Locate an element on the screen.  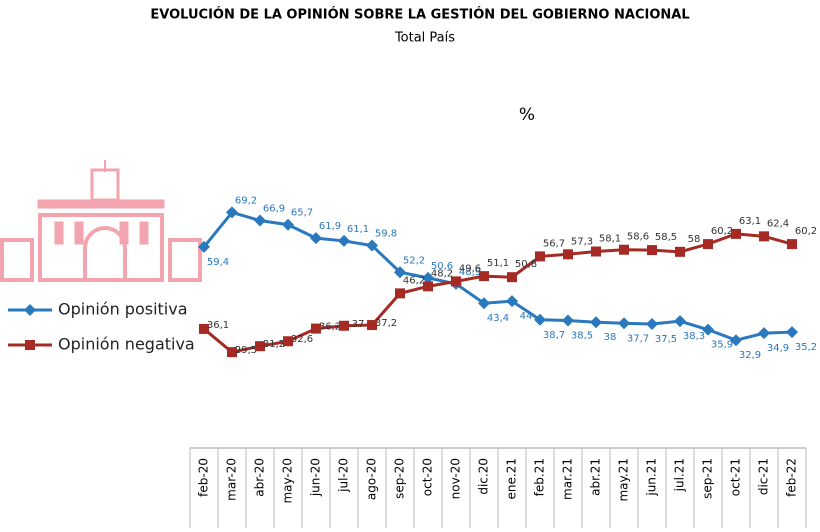
value-label: 50,8 is located at coordinates (526, 264).